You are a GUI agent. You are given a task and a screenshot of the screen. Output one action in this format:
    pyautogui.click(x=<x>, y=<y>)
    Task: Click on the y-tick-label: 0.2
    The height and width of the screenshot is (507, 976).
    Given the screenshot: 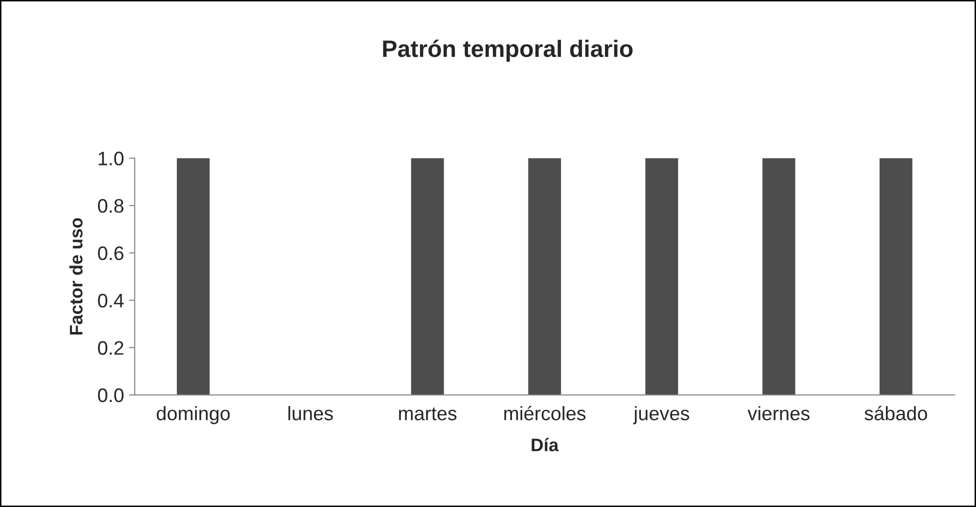 What is the action you would take?
    pyautogui.click(x=111, y=348)
    